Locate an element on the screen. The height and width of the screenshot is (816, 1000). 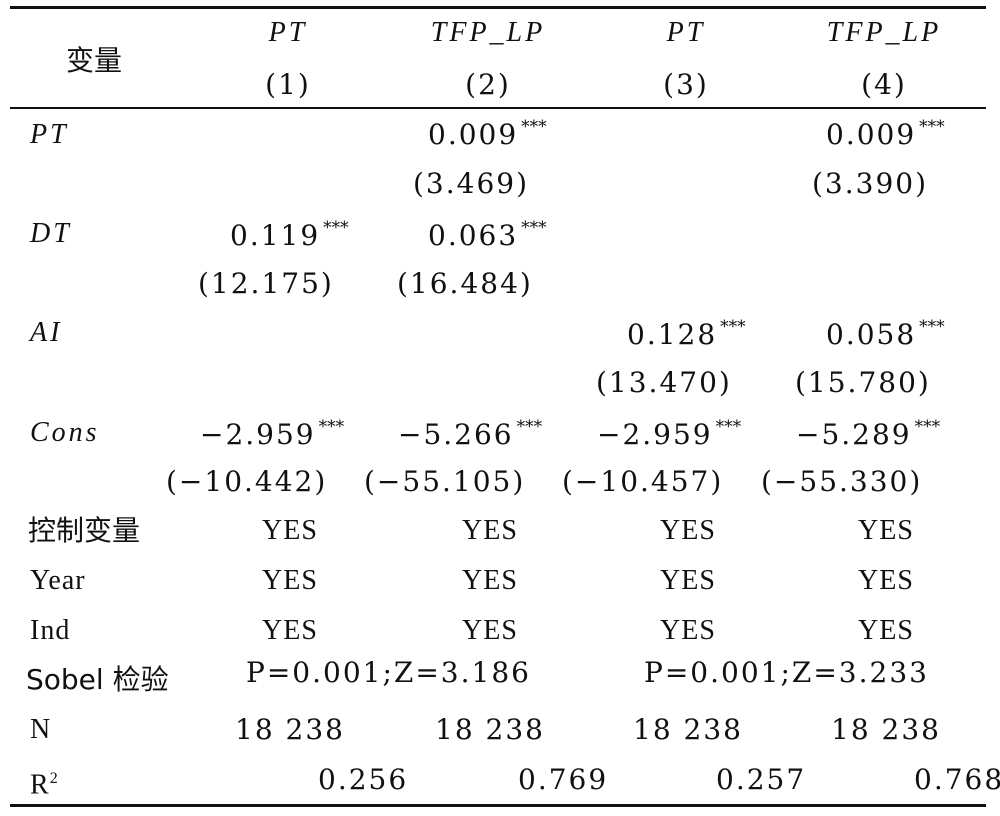
ai-tstat-col3: (13.470) is located at coordinates (664, 382).